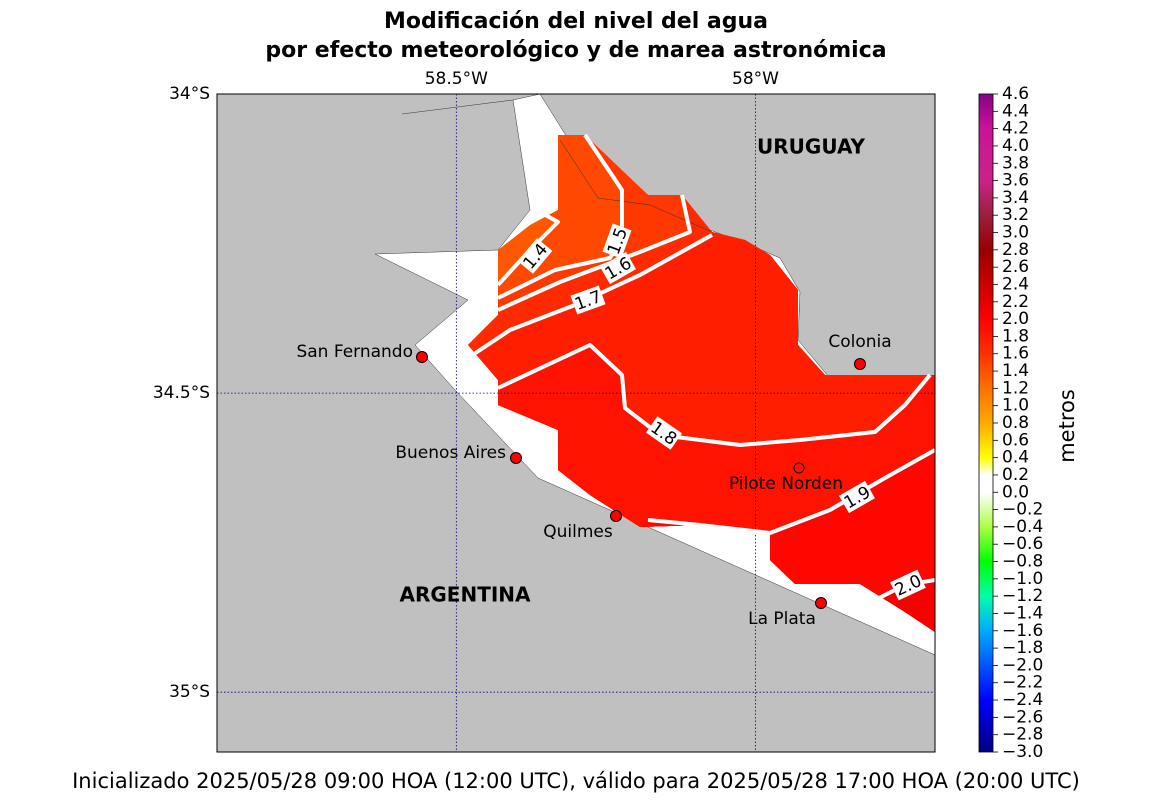 The width and height of the screenshot is (1152, 805). I want to click on colorbar-tick-label: −2.2, so click(1022, 683).